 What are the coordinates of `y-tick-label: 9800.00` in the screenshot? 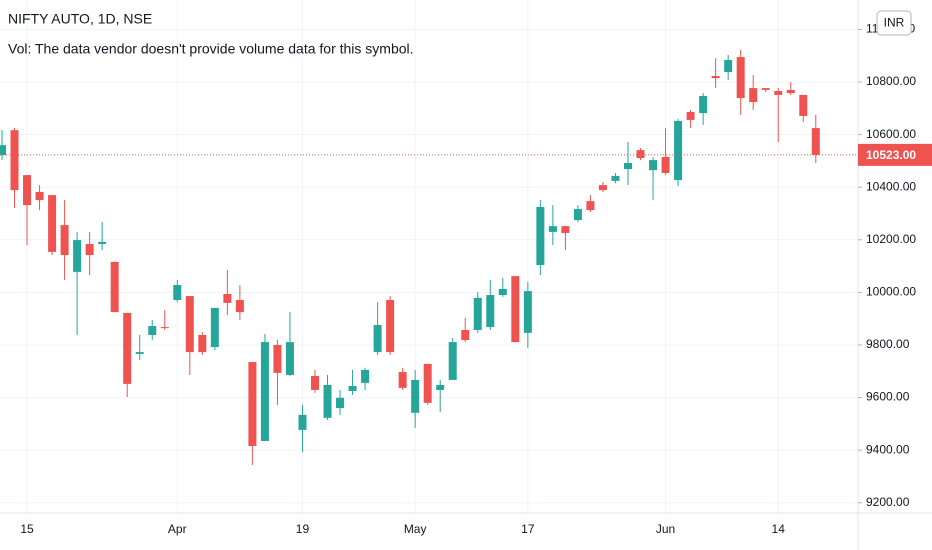 It's located at (888, 344).